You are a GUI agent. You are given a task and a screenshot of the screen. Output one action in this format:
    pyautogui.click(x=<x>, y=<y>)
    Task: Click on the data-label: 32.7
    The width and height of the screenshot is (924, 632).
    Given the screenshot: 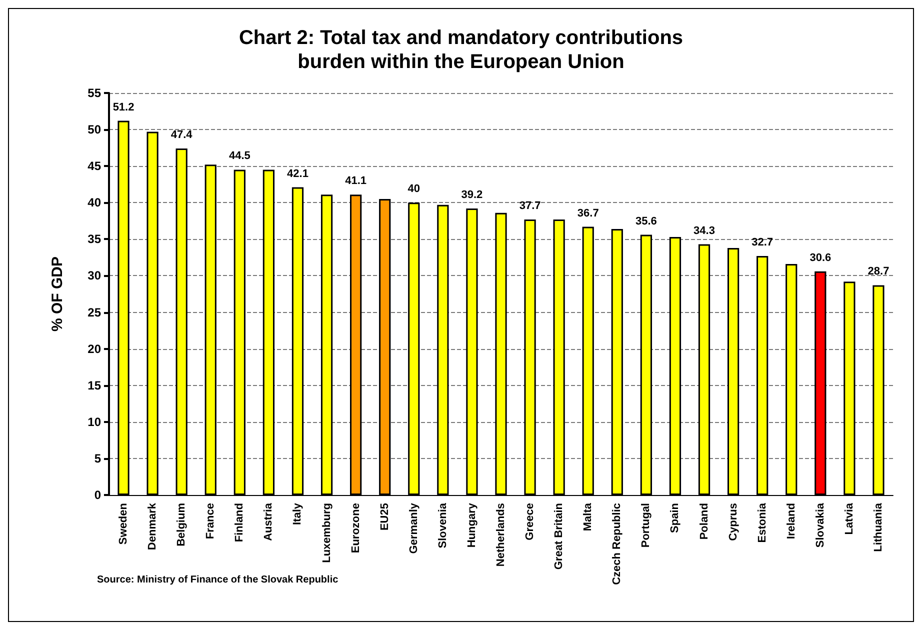 What is the action you would take?
    pyautogui.click(x=763, y=242)
    